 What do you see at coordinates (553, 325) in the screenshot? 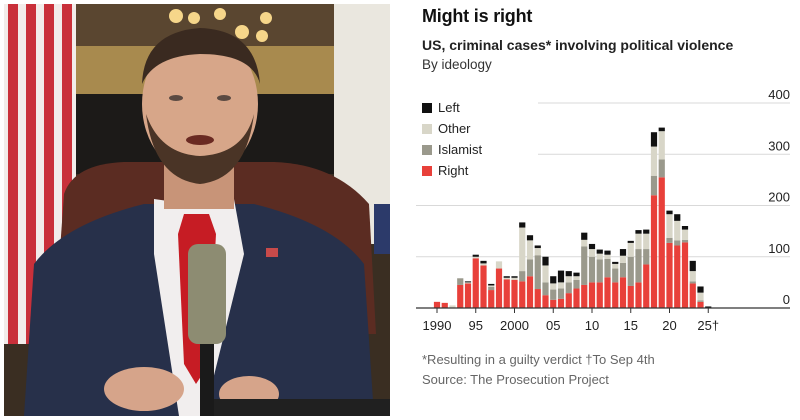
I see `x-tick-label-2005: 05` at bounding box center [553, 325].